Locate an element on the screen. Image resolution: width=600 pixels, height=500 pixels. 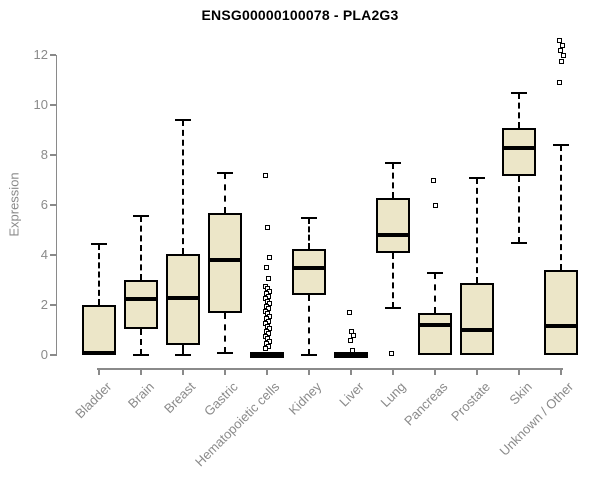
lower-whisker-kidney is located at coordinates (309, 325).